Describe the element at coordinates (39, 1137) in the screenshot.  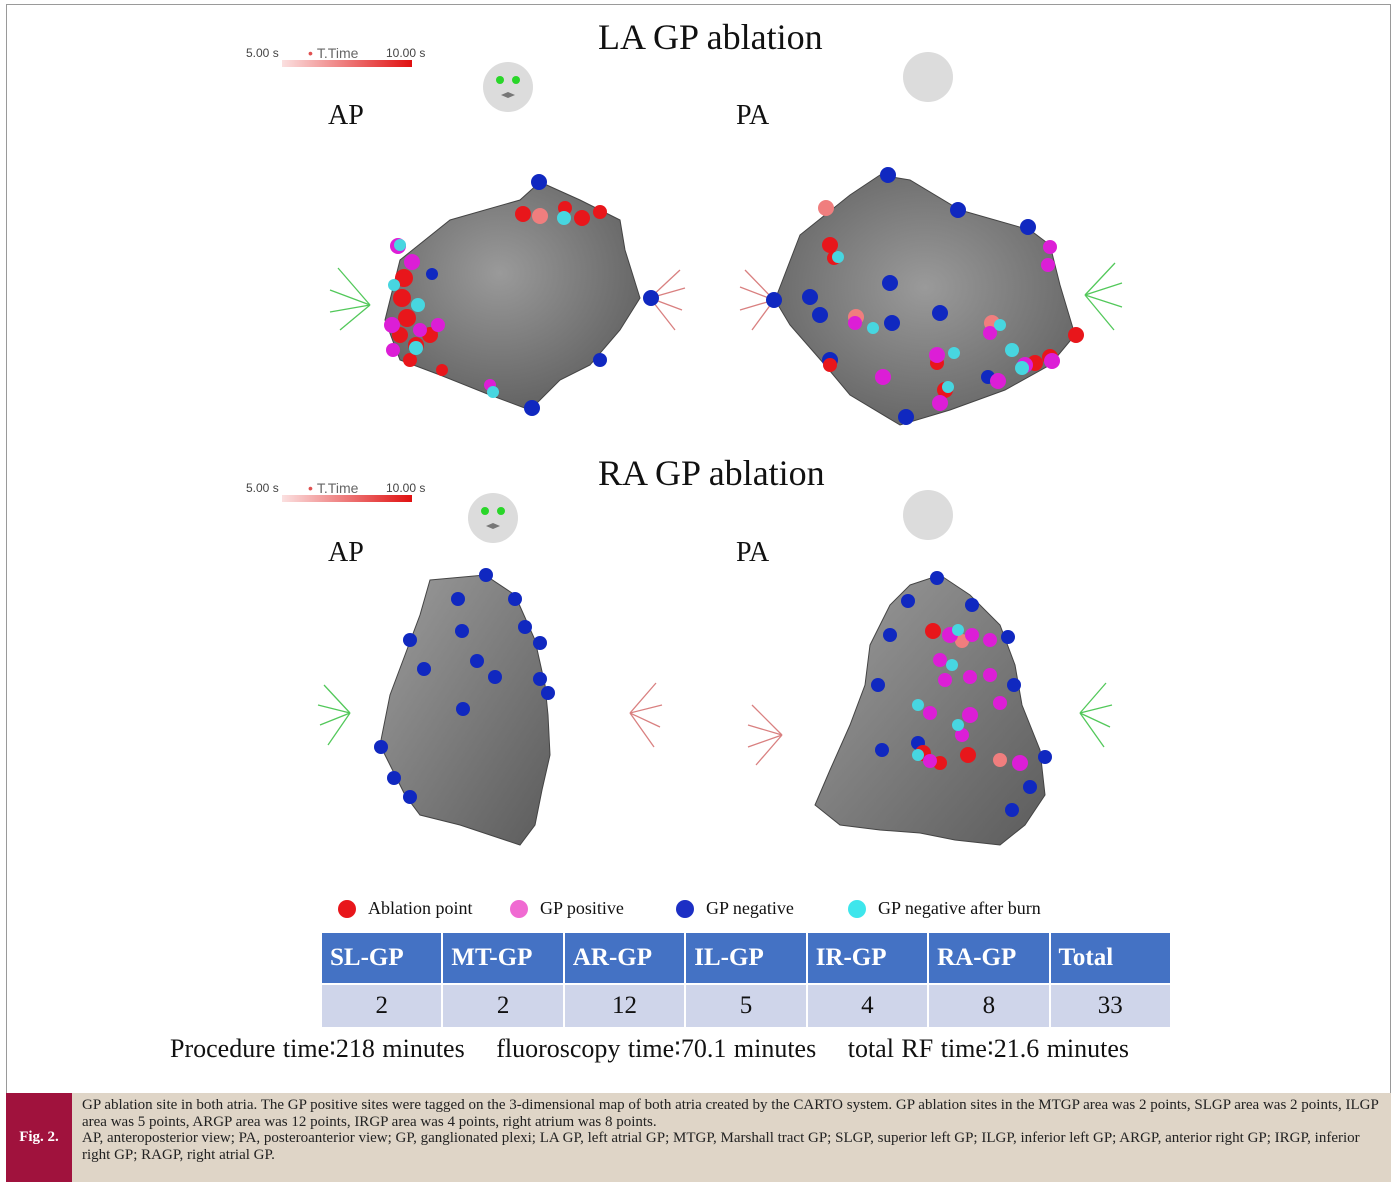
I see `figure-tag: Fig. 2.` at that location.